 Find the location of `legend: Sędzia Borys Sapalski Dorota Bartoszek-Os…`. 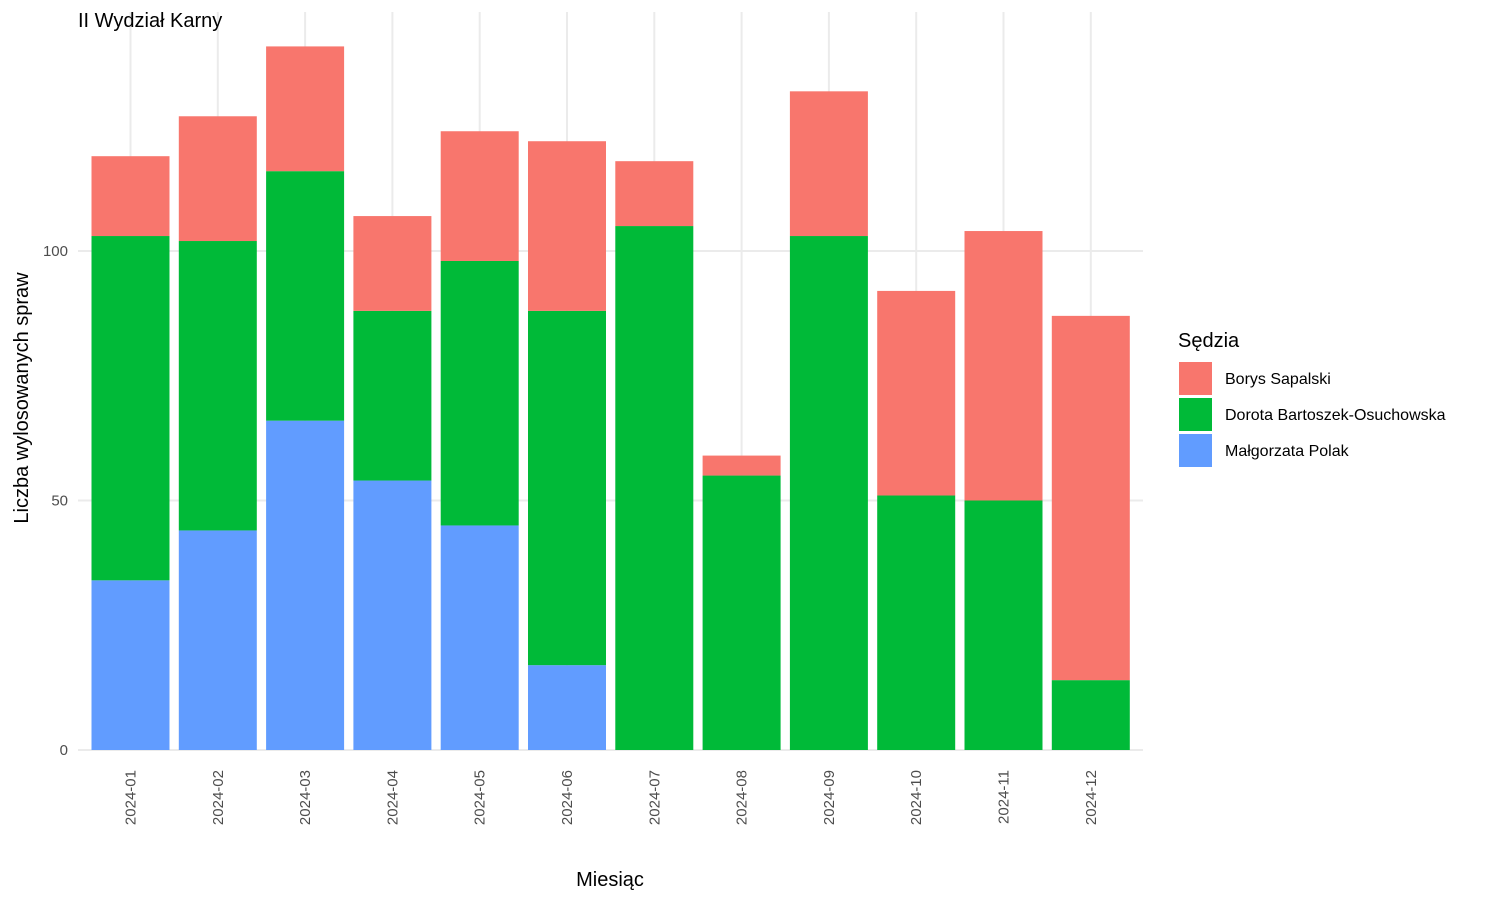

legend: Sędzia Borys Sapalski Dorota Bartoszek-Os… is located at coordinates (1312, 398).